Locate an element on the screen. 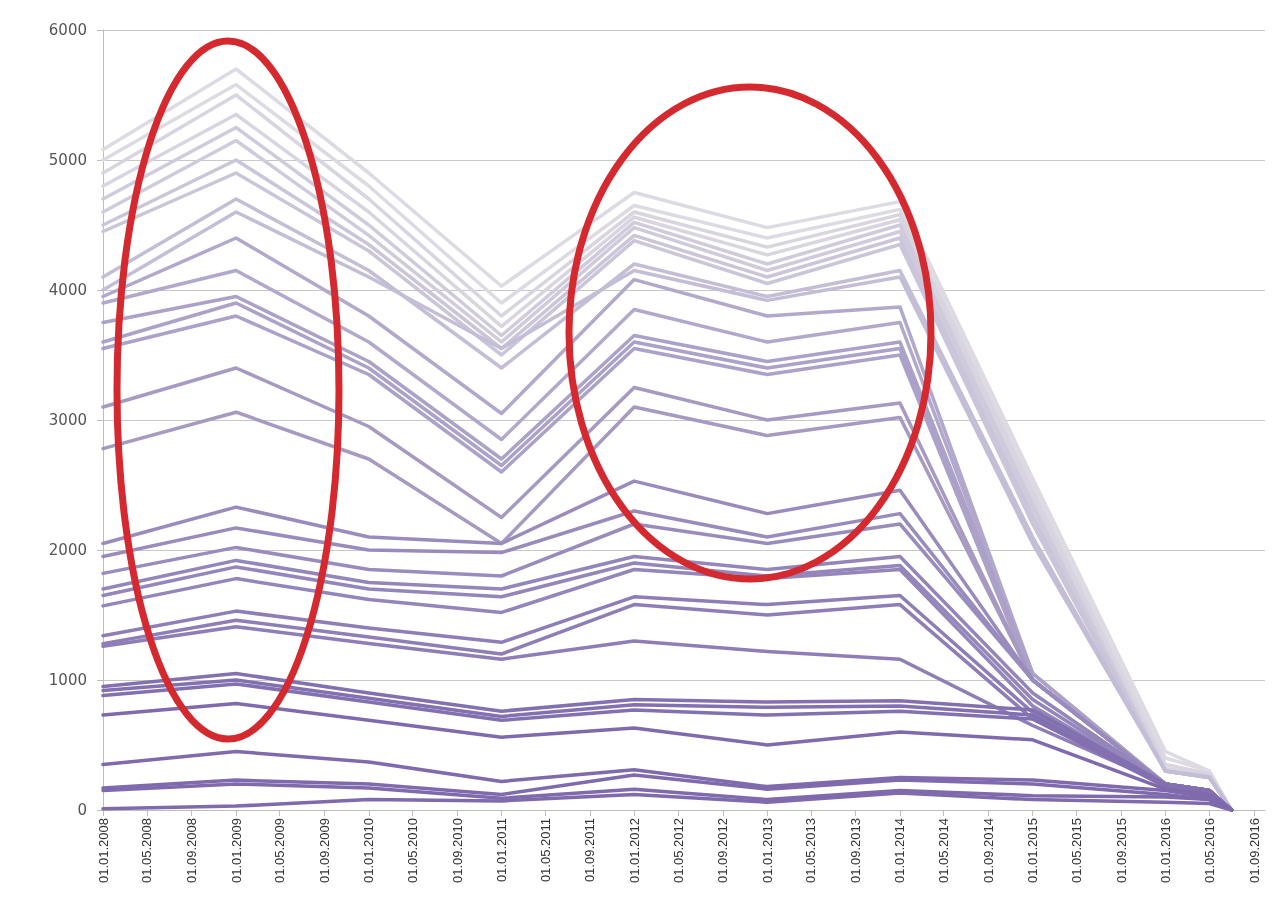 The width and height of the screenshot is (1284, 923). x-tick-label: 01.01.2009 is located at coordinates (236, 851).